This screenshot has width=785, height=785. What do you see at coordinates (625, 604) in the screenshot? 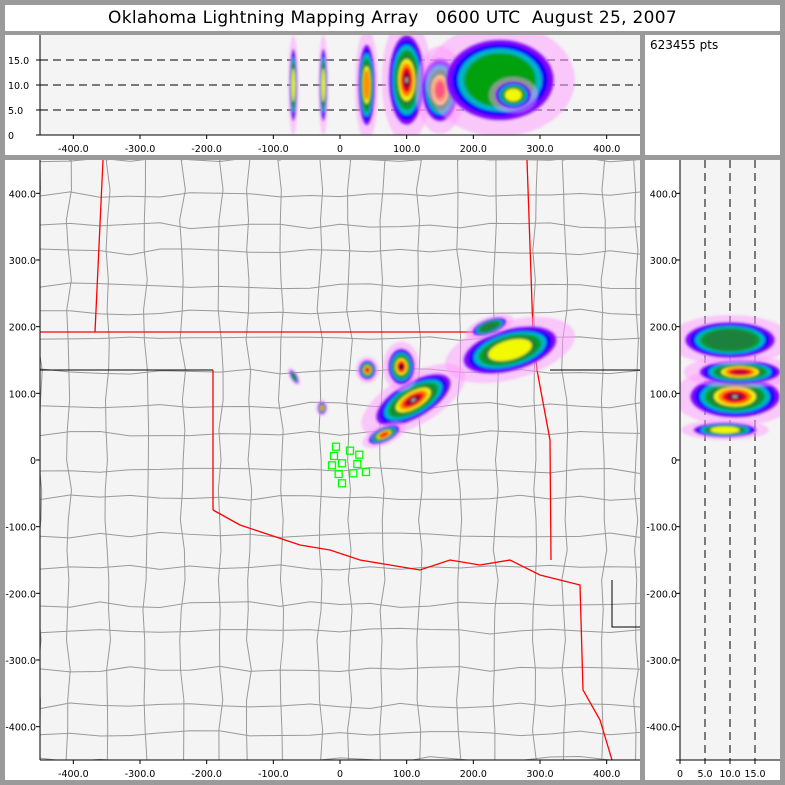
I see `state-border` at bounding box center [625, 604].